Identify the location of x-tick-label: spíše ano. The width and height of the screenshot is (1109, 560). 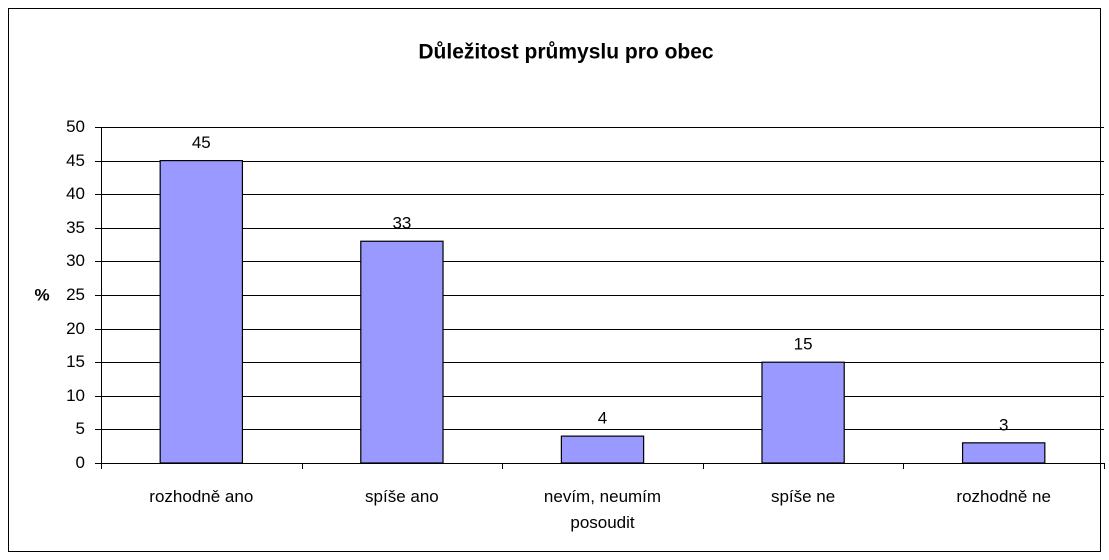
(402, 496).